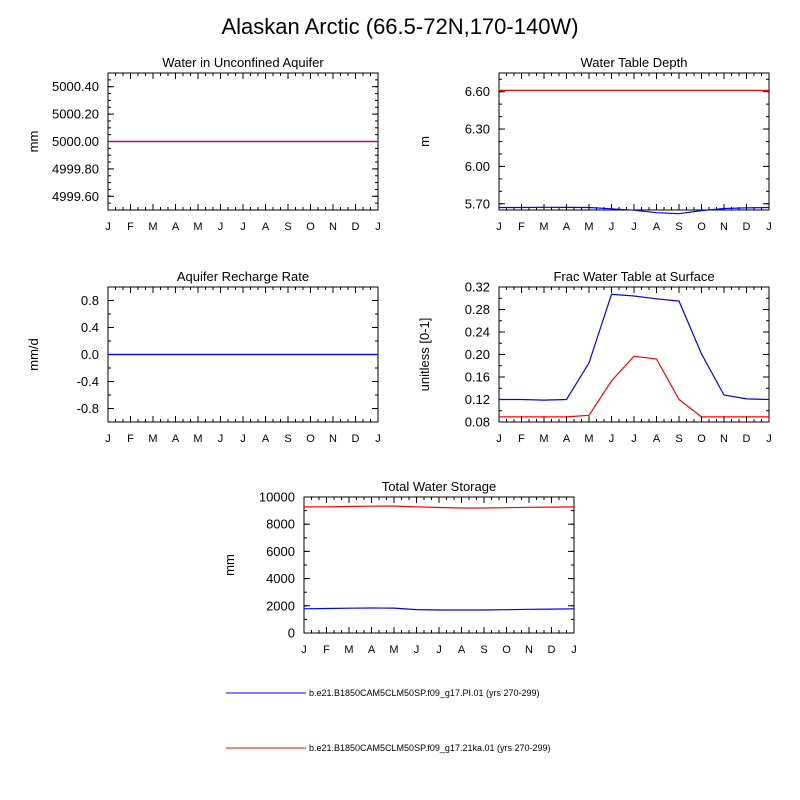 Image resolution: width=800 pixels, height=800 pixels. I want to click on y-axis-label: mm, so click(33, 142).